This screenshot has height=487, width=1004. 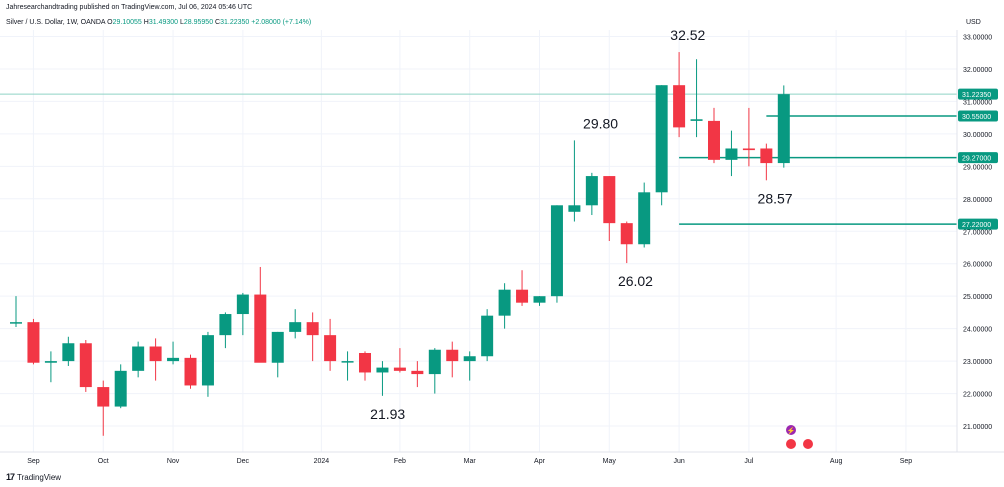 I want to click on currency-label: USD, so click(x=973, y=22).